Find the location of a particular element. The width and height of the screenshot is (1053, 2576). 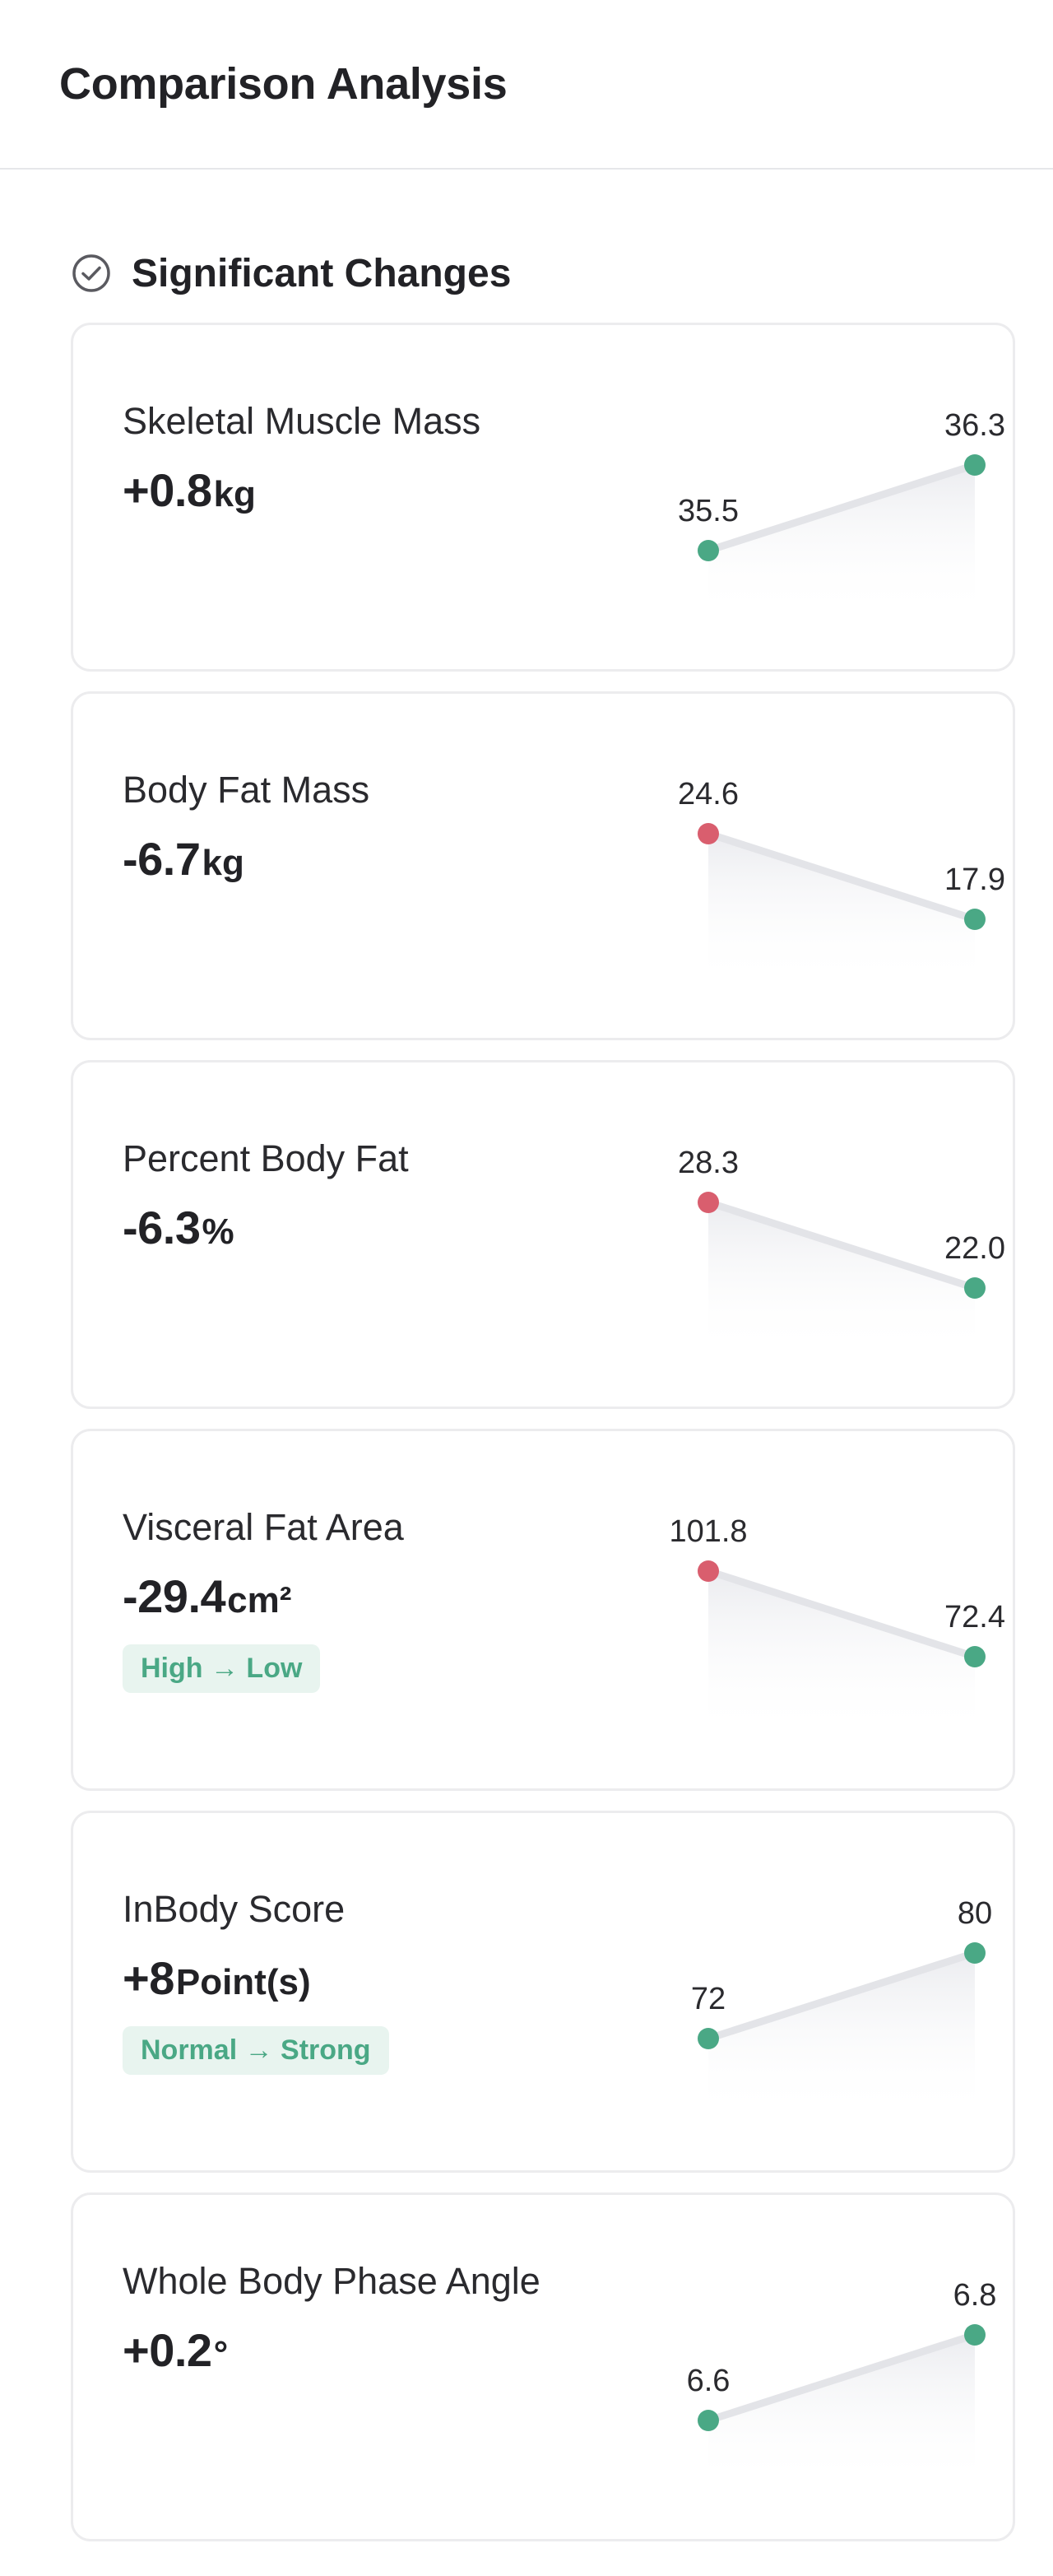

trend-mini-chart: 72 80 is located at coordinates (841, 2007).